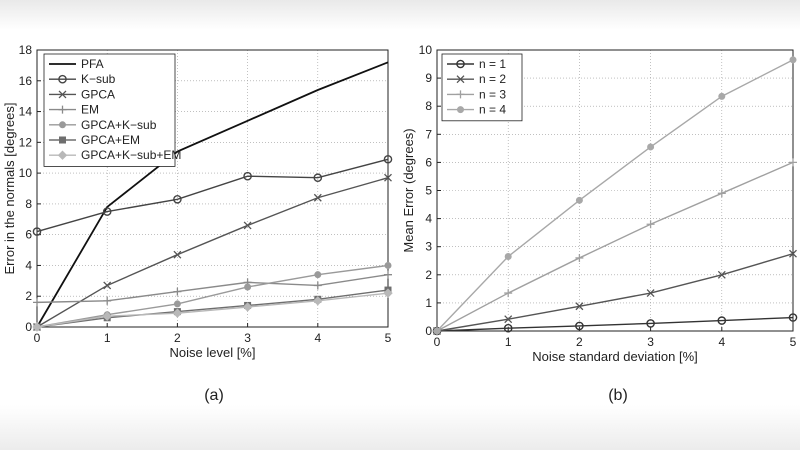 Image resolution: width=800 pixels, height=450 pixels. What do you see at coordinates (508, 342) in the screenshot?
I see `chart-b-xtick-label: 1` at bounding box center [508, 342].